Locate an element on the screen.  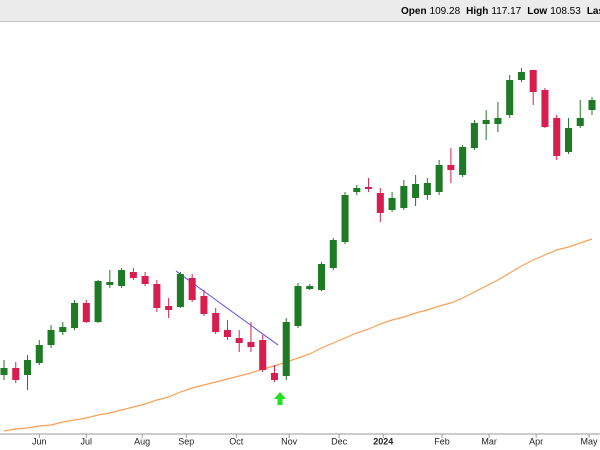
x-tick-label: Mar is located at coordinates (489, 441).